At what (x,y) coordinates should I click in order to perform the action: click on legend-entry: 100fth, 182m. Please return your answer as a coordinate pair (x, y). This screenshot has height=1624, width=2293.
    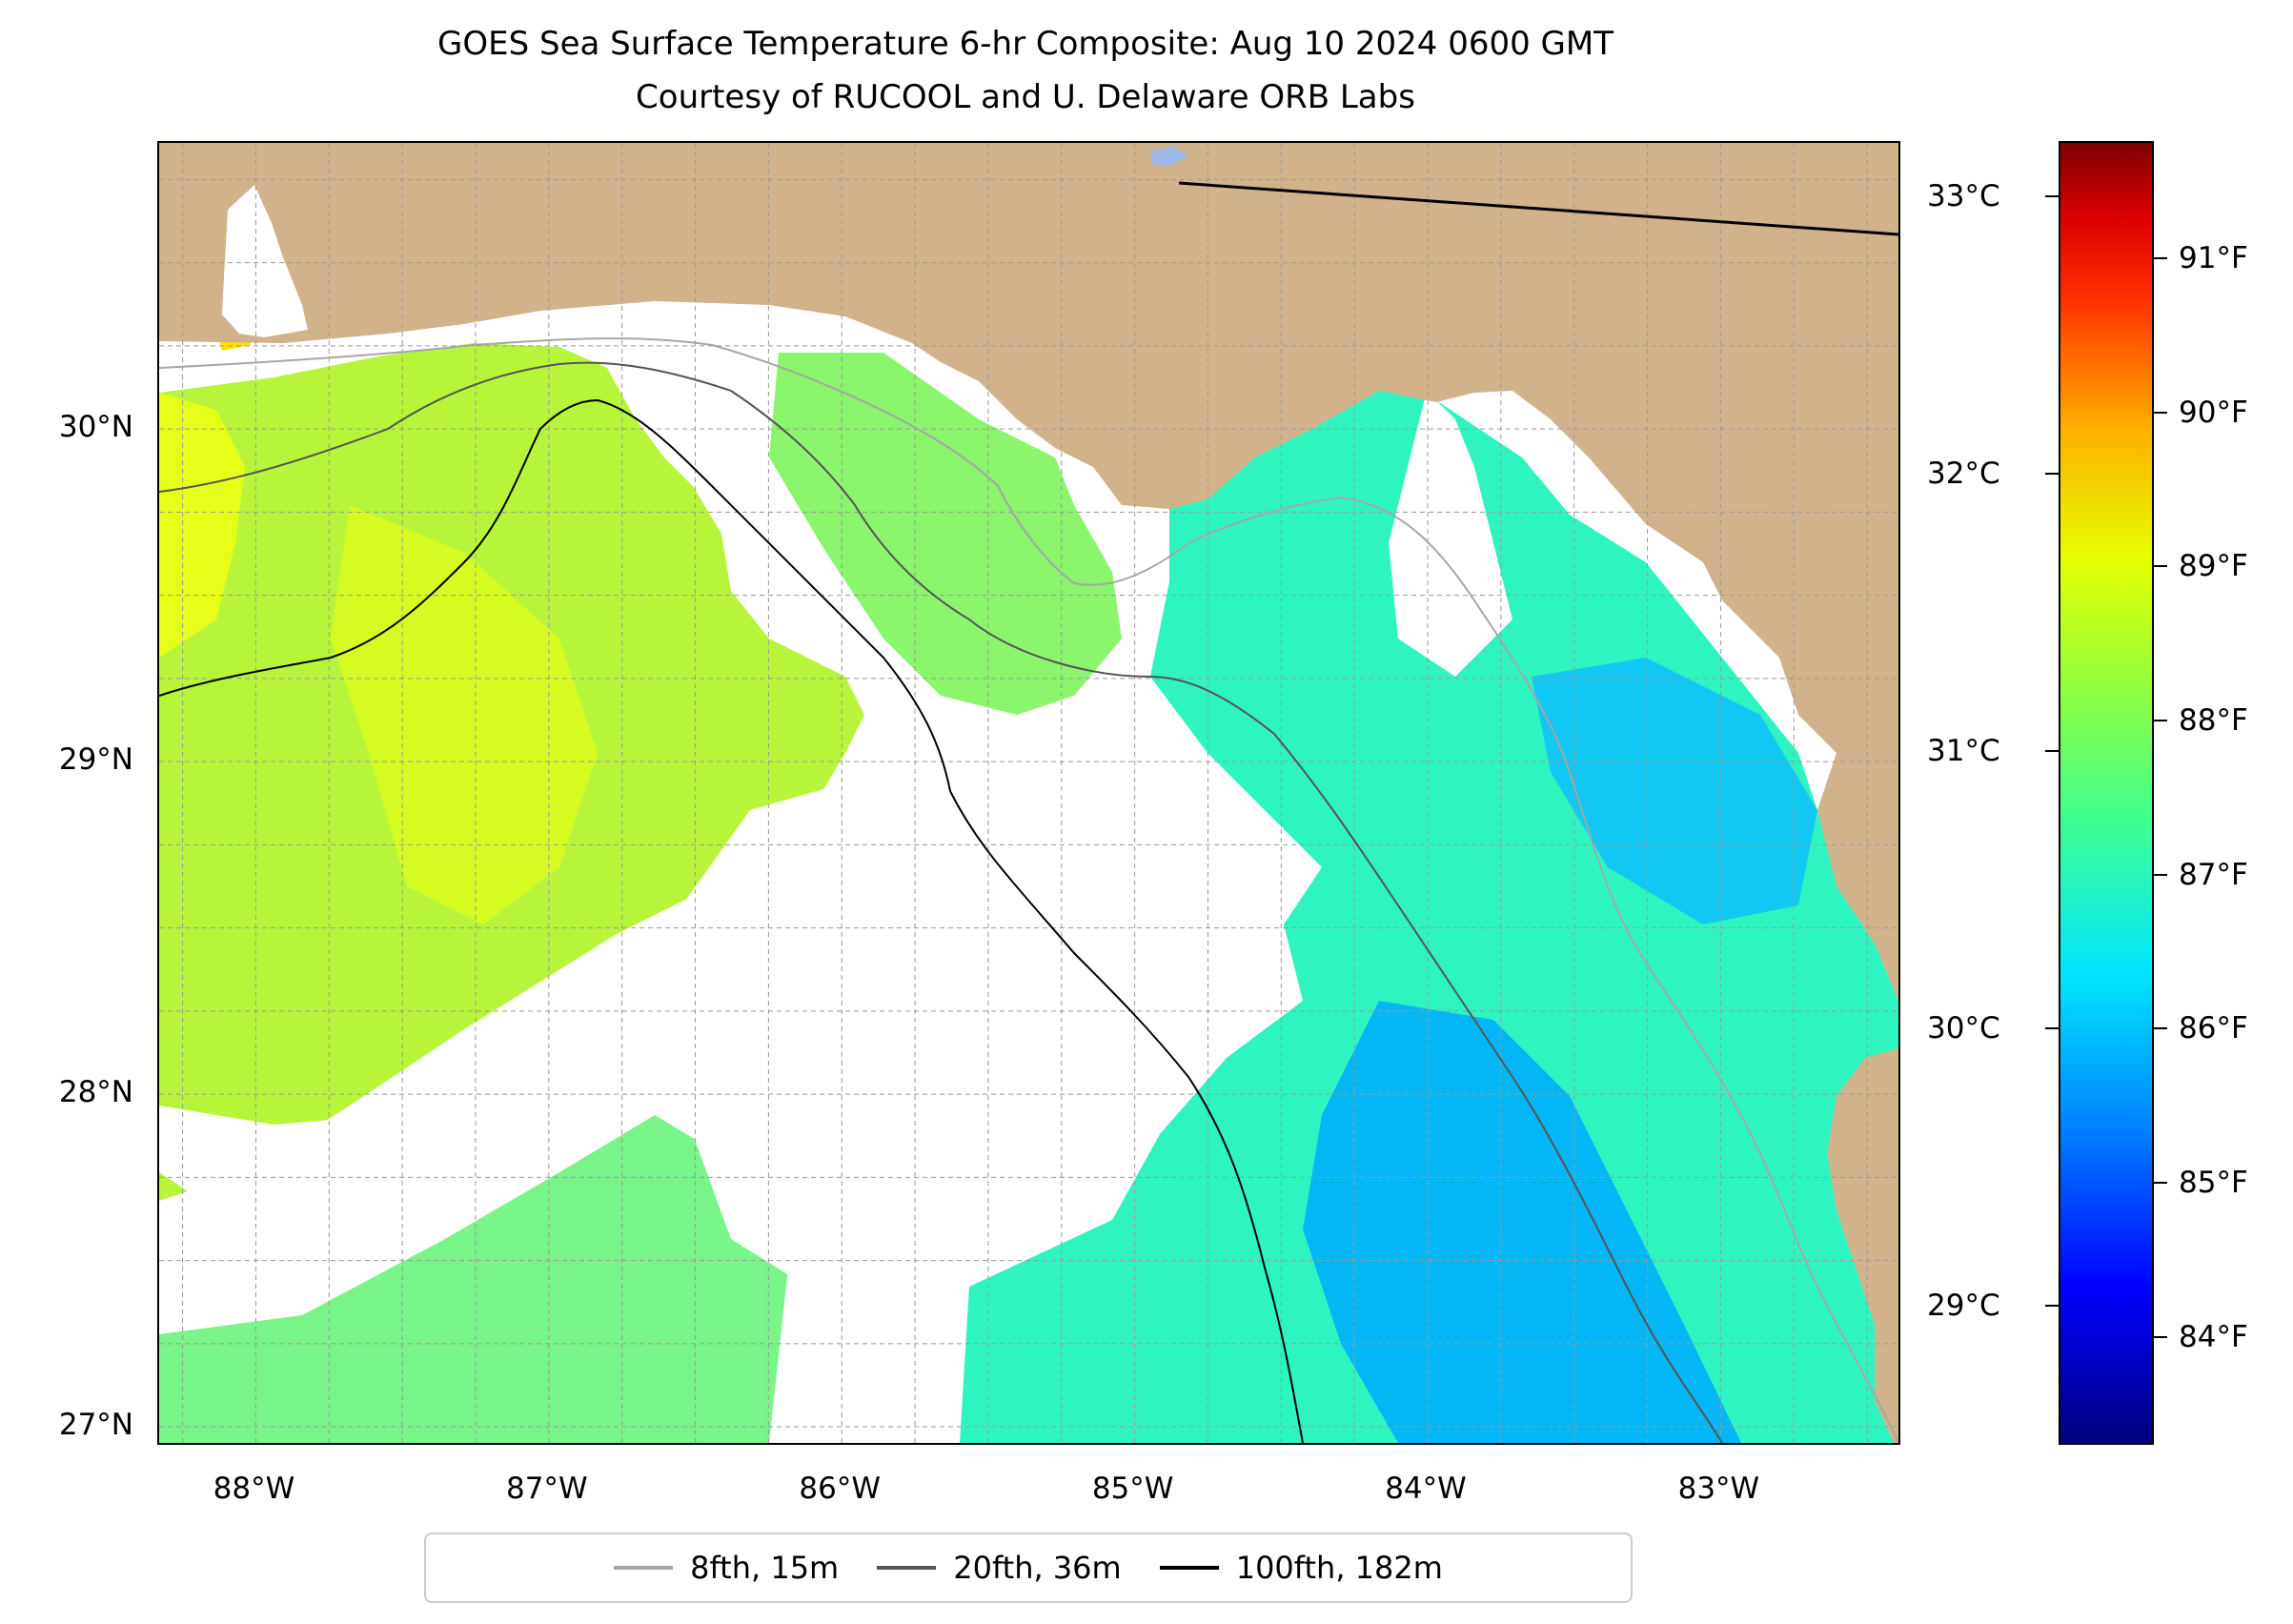
    Looking at the image, I should click on (1301, 1568).